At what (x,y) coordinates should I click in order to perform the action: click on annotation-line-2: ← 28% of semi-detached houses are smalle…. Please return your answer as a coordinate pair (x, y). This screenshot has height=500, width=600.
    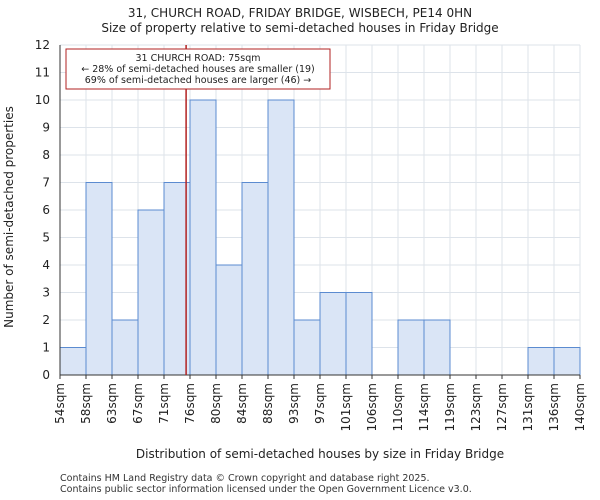
    Looking at the image, I should click on (198, 69).